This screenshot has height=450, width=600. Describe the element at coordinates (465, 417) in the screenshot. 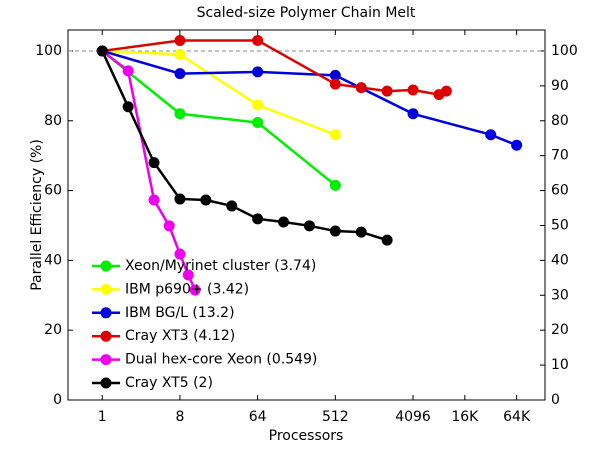

I see `x-tick-label: 16K` at that location.